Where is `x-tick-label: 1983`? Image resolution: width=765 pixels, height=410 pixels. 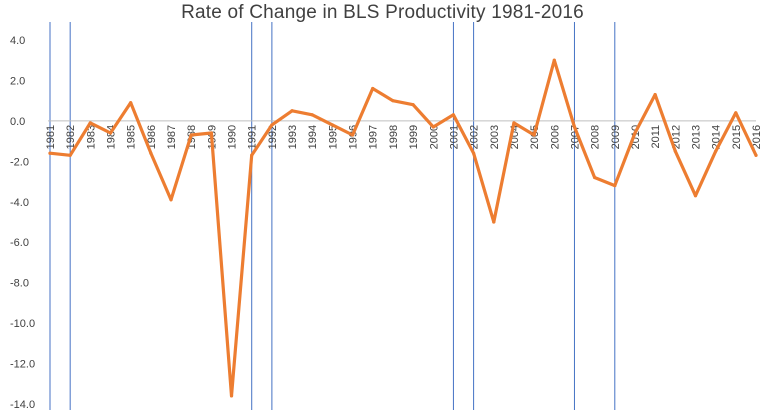
x-tick-label: 1983 is located at coordinates (91, 137).